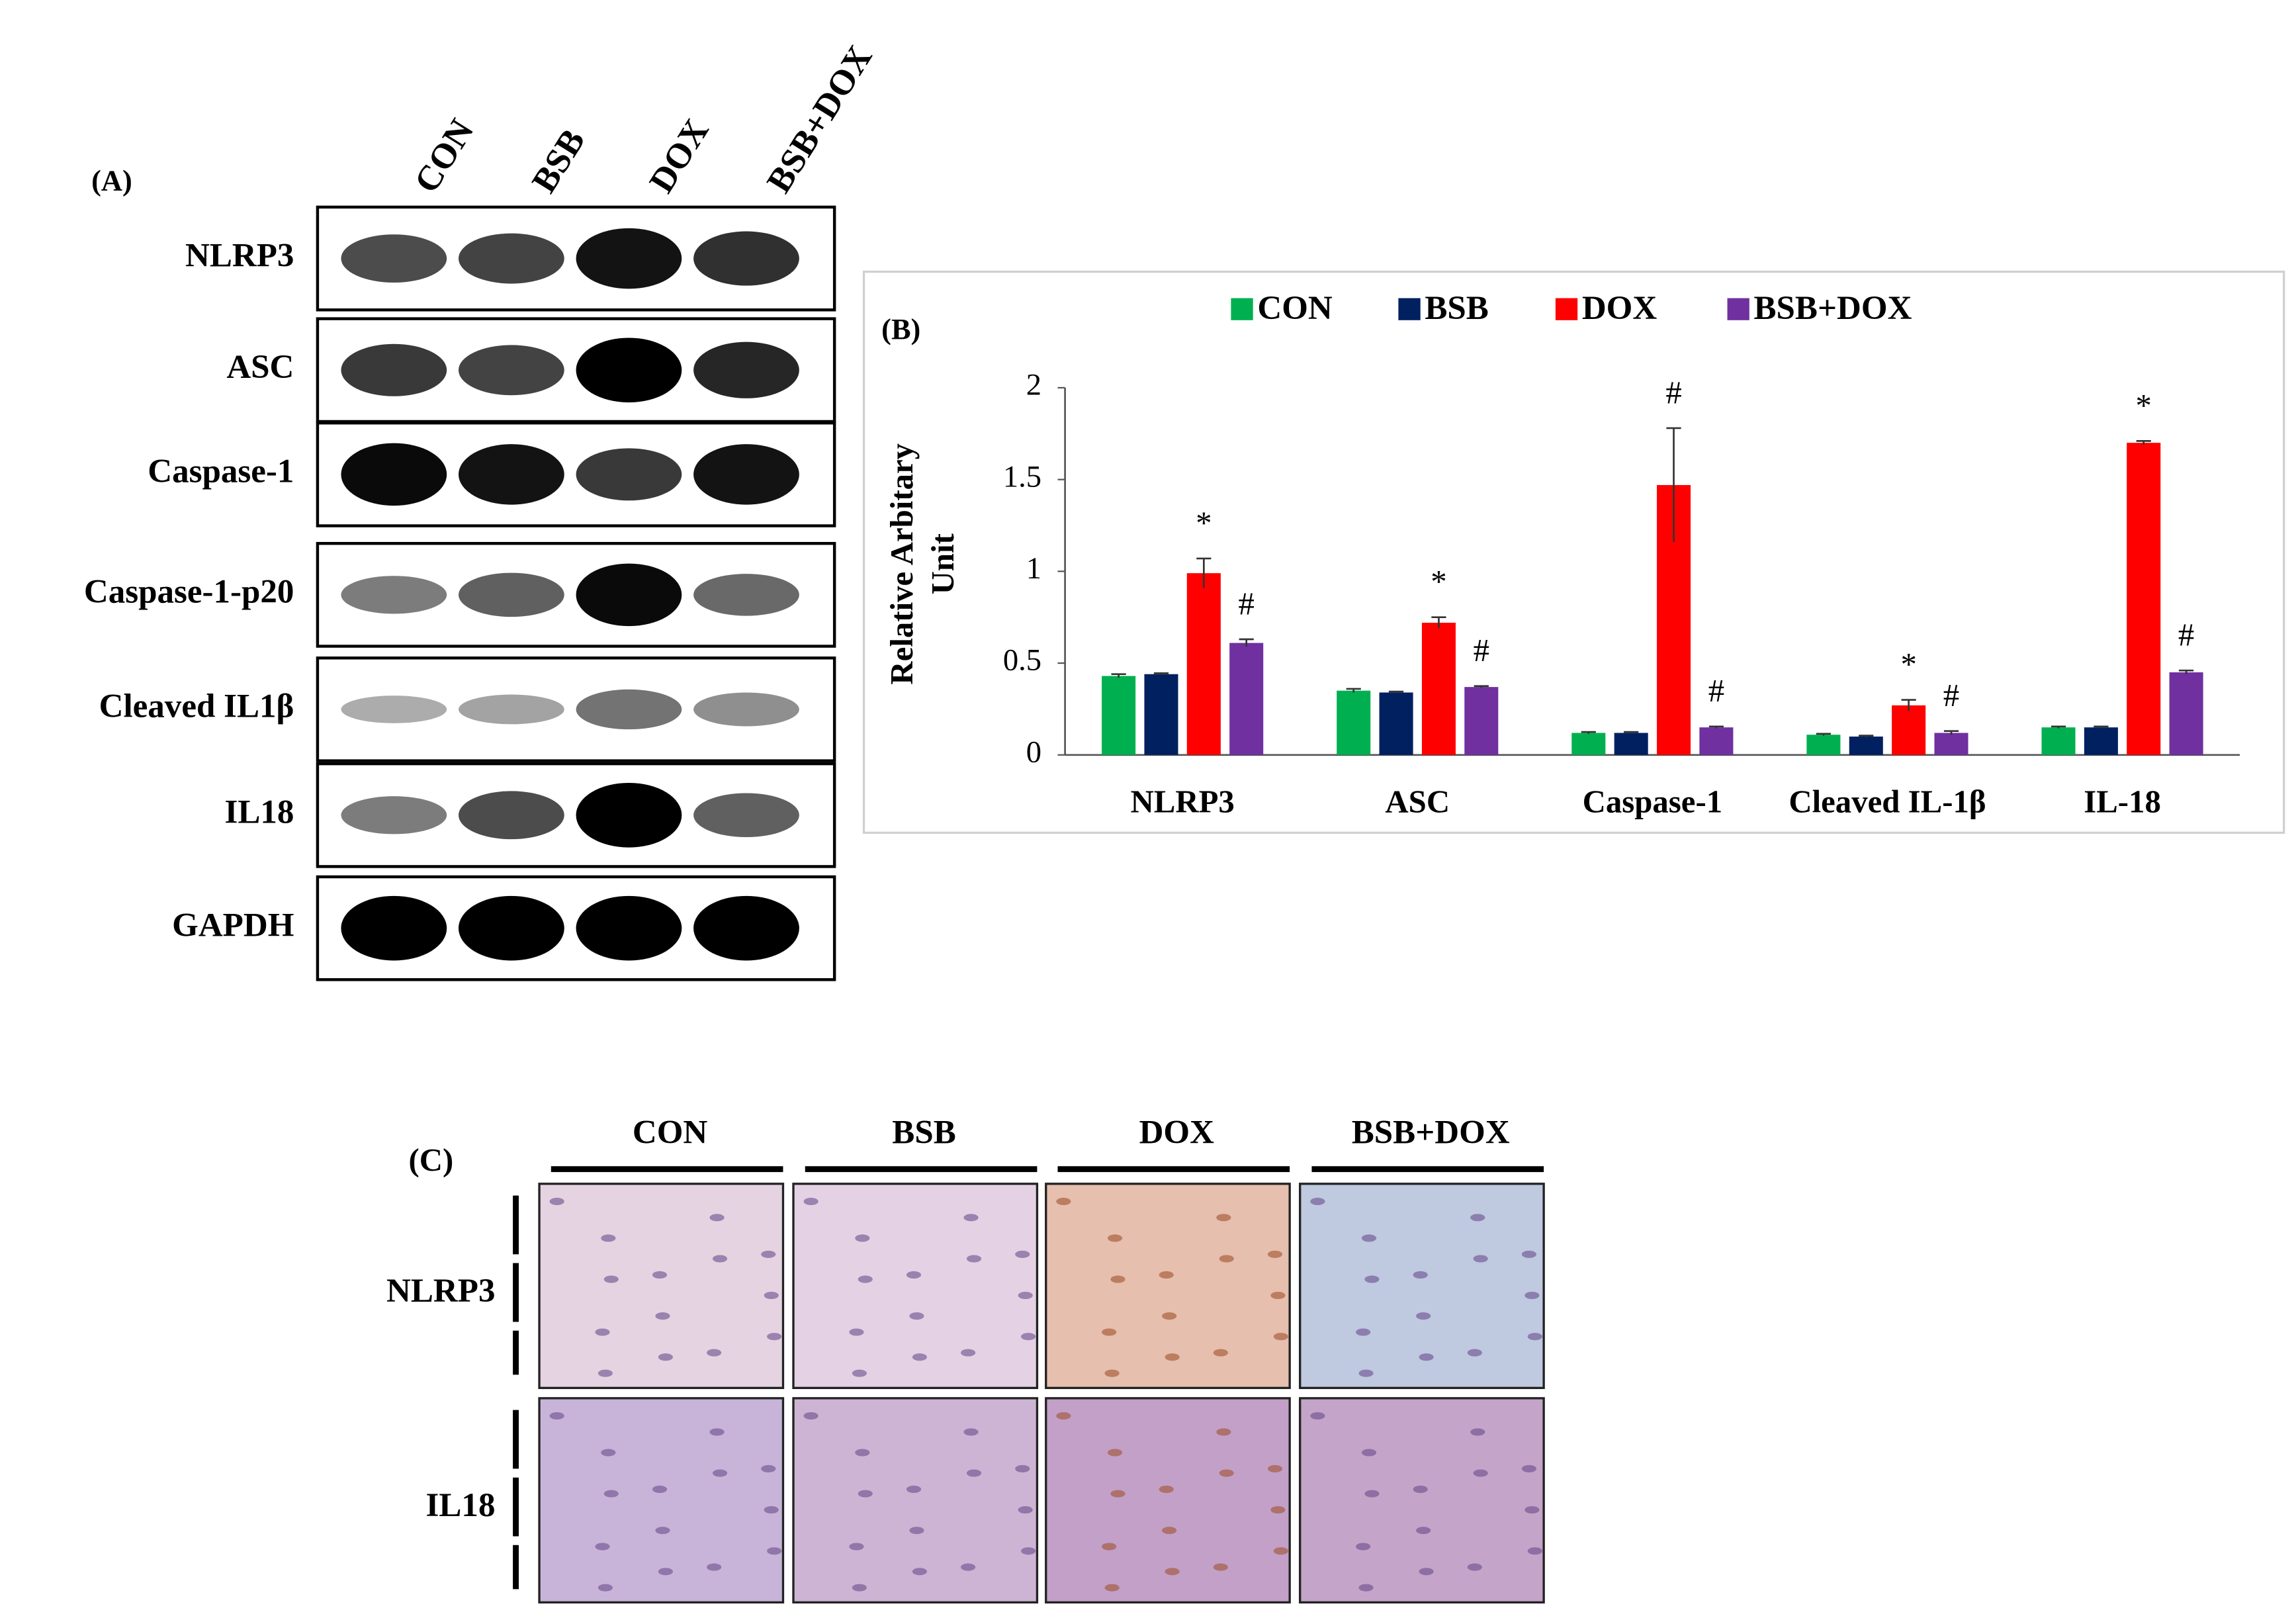 This screenshot has width=2296, height=1620. Describe the element at coordinates (923, 1132) in the screenshot. I see `column-label: BSB` at that location.